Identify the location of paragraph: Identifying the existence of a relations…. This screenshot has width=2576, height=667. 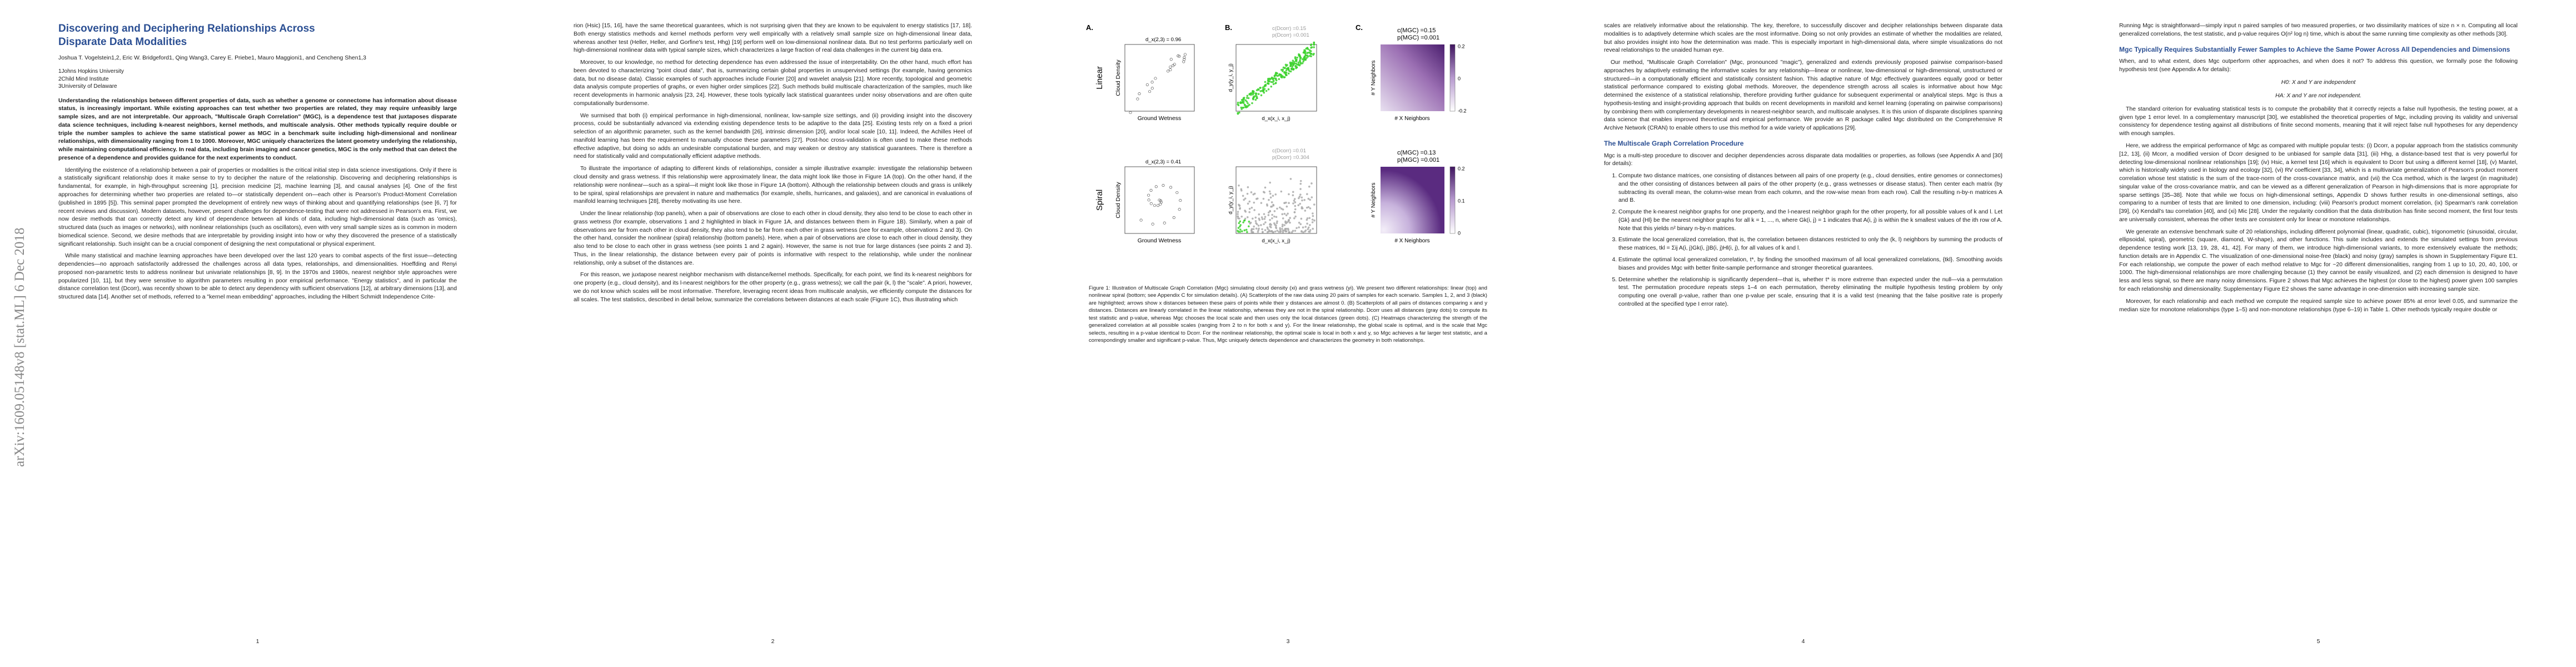
(257, 207).